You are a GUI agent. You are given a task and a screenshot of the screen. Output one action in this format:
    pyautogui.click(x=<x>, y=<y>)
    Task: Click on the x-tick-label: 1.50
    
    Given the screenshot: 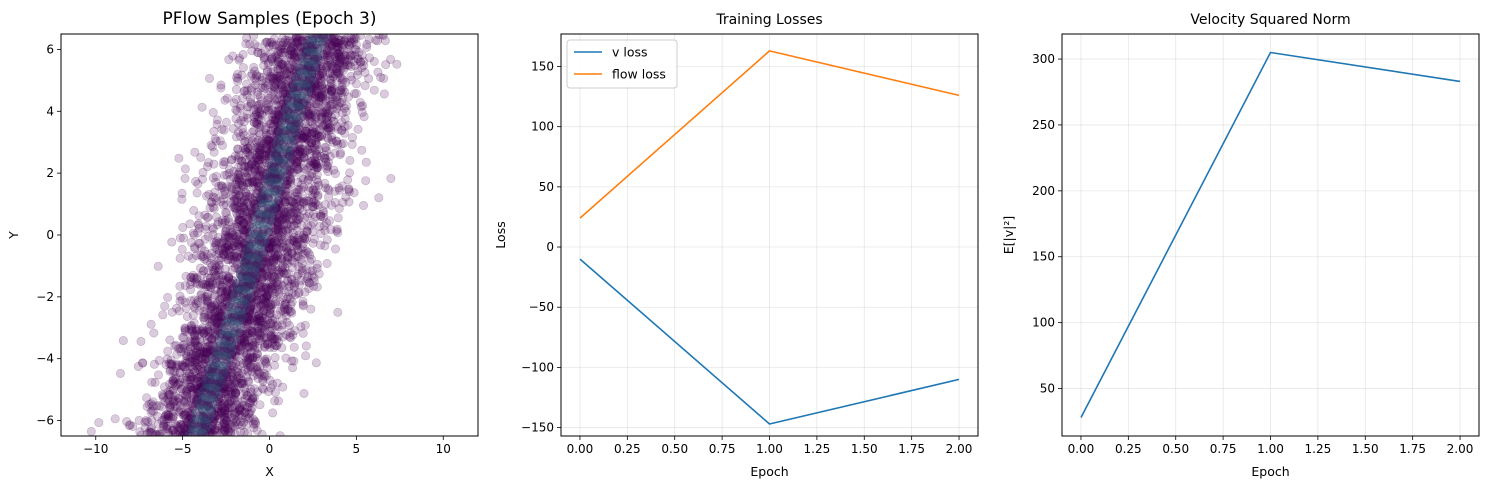 What is the action you would take?
    pyautogui.click(x=1365, y=449)
    